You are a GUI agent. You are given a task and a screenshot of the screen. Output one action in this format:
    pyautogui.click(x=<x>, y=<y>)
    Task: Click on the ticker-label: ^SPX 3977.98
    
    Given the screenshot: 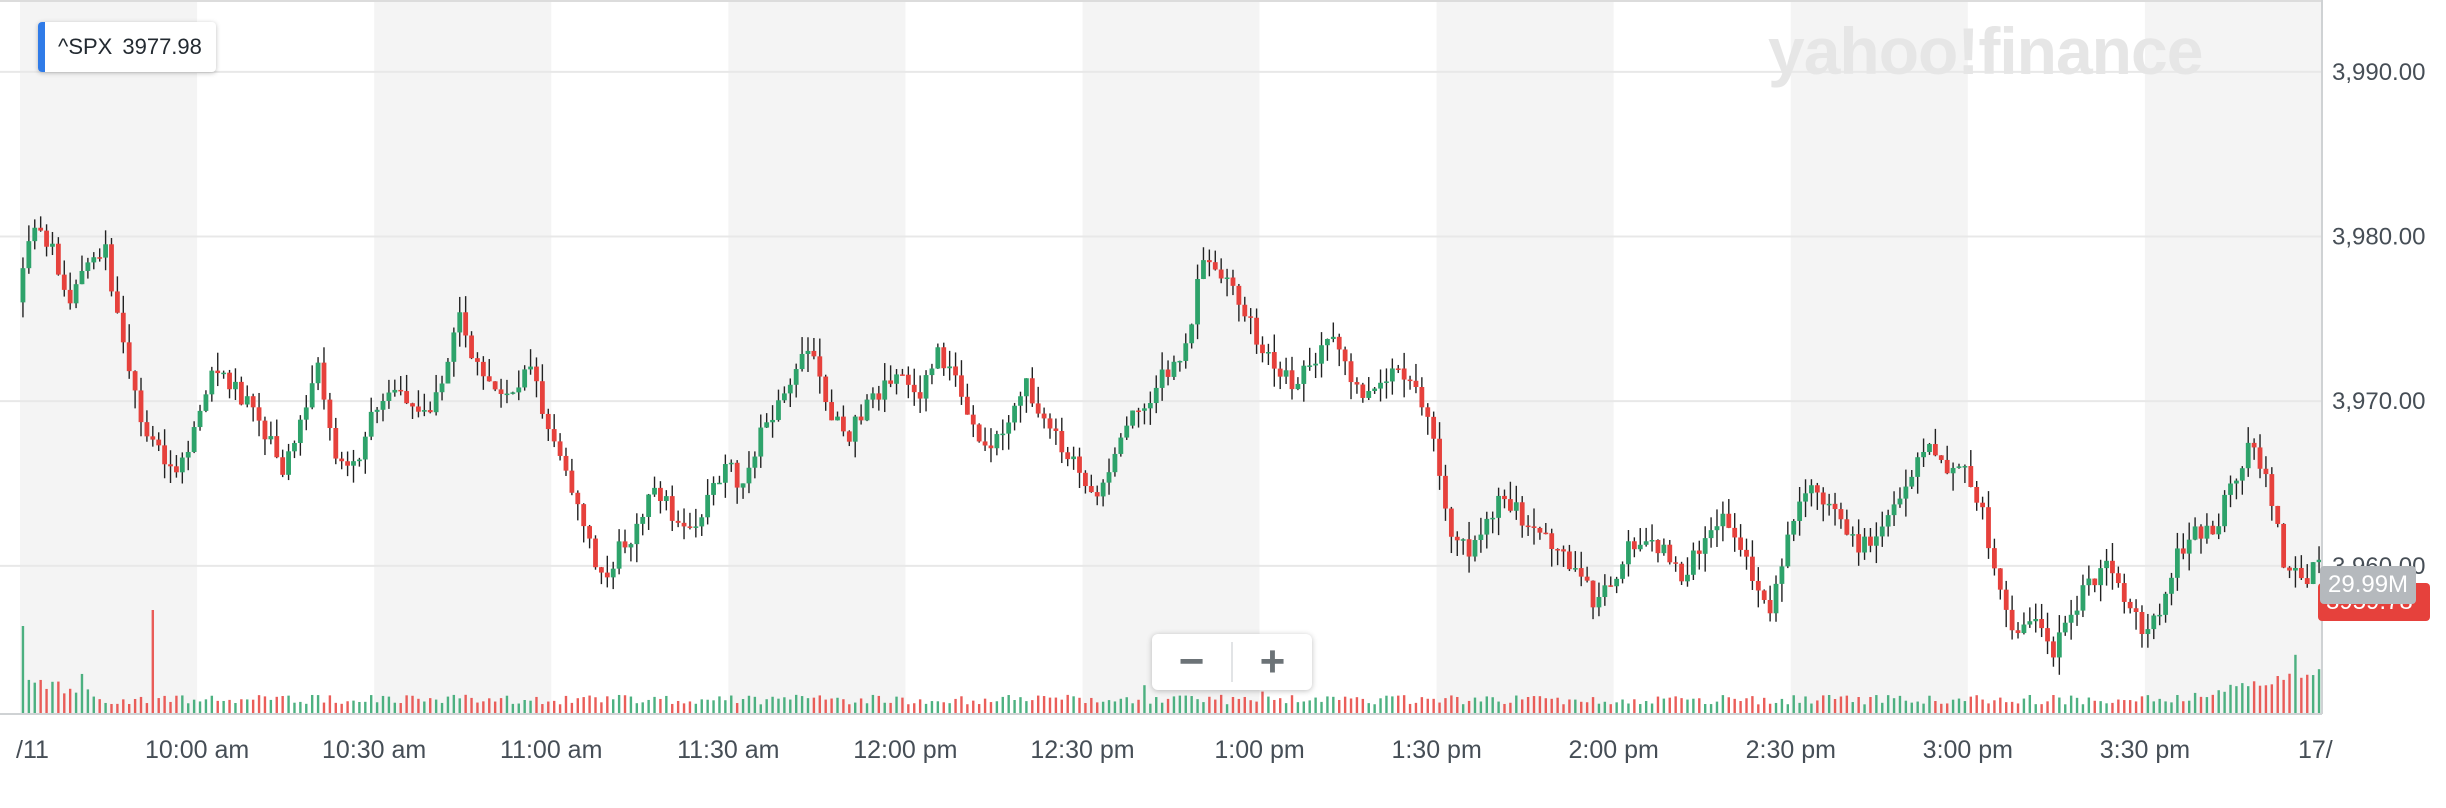 What is the action you would take?
    pyautogui.click(x=127, y=47)
    